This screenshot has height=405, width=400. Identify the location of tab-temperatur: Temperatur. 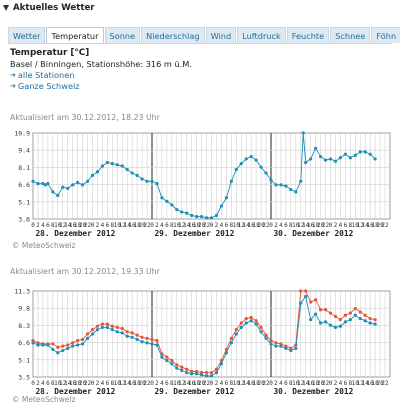
(75, 35).